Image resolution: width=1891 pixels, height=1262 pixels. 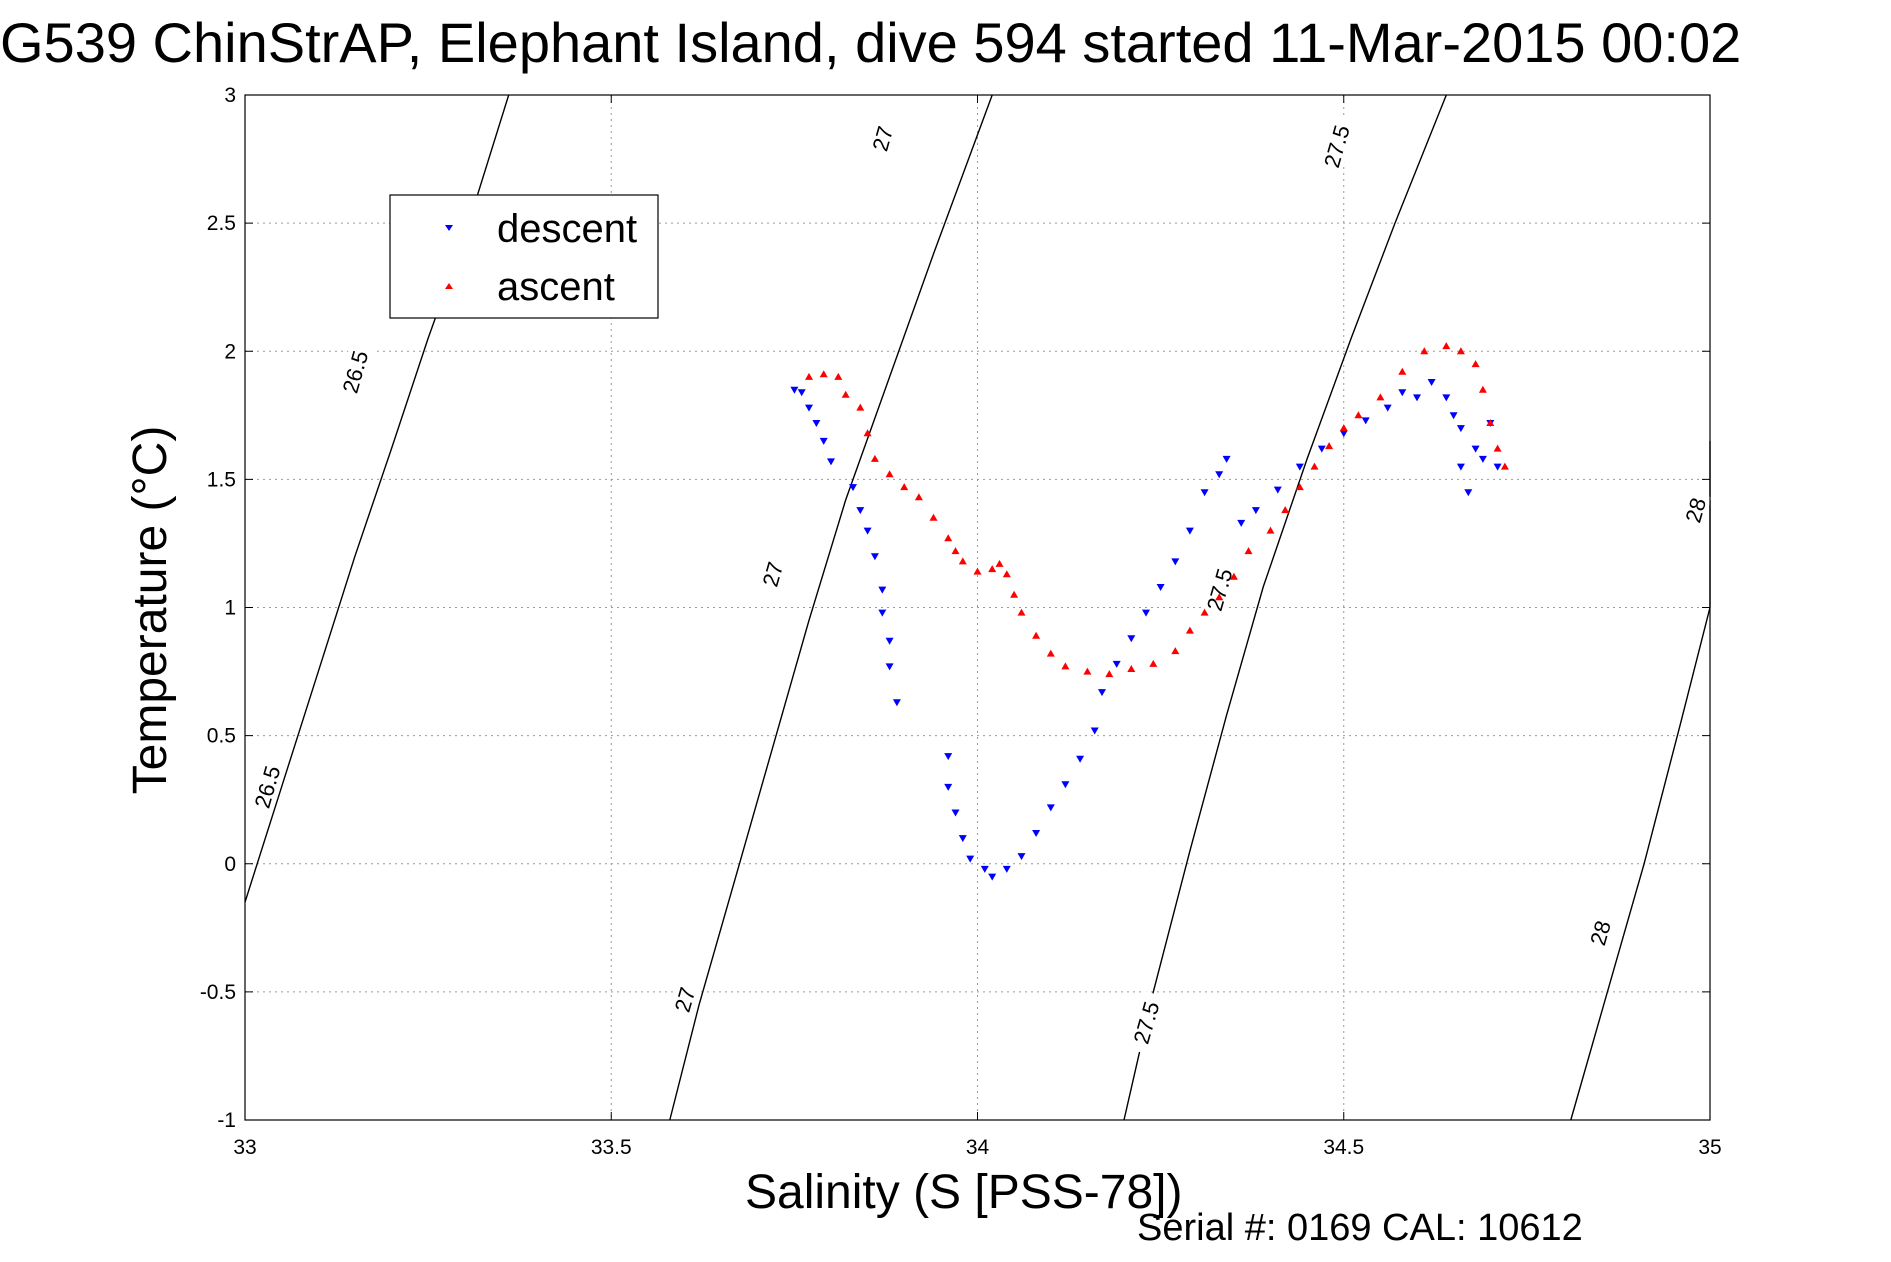 What do you see at coordinates (882, 138) in the screenshot?
I see `isopycnal-label: 27` at bounding box center [882, 138].